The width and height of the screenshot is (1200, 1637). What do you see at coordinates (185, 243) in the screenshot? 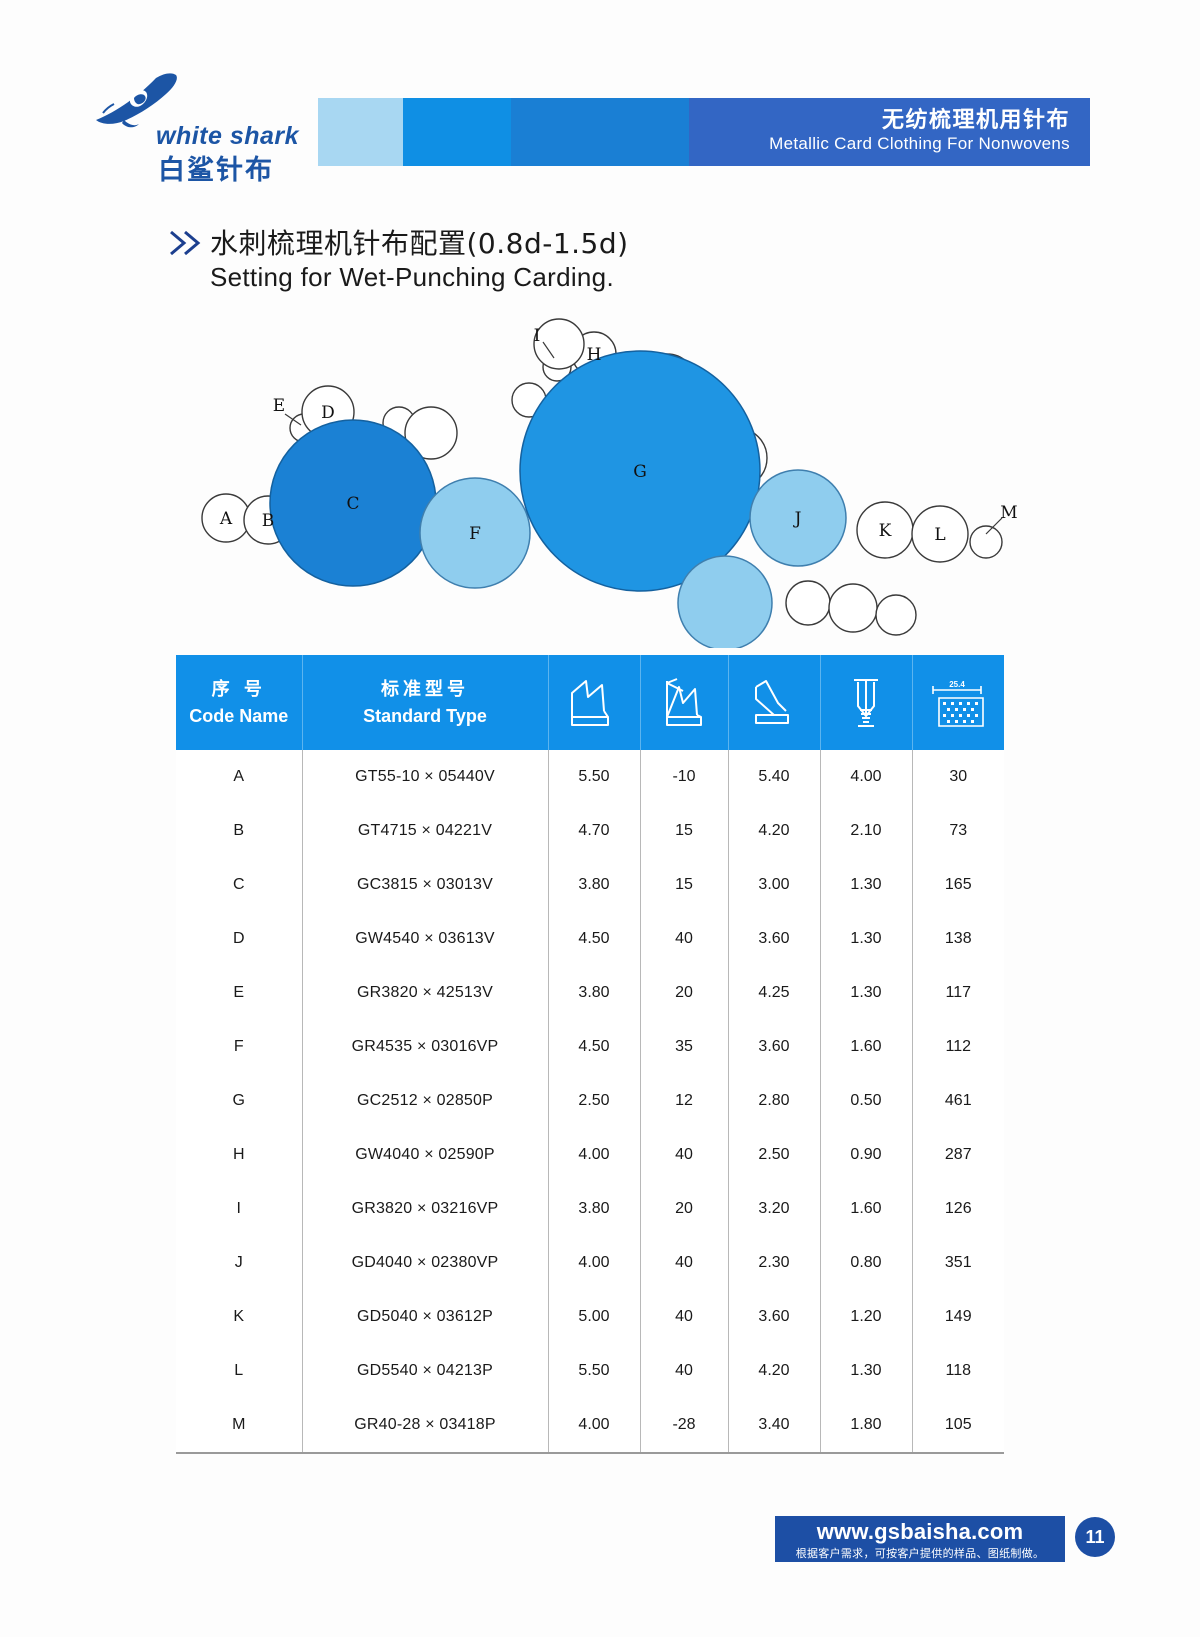
I see `double-chevron-right-icon` at bounding box center [185, 243].